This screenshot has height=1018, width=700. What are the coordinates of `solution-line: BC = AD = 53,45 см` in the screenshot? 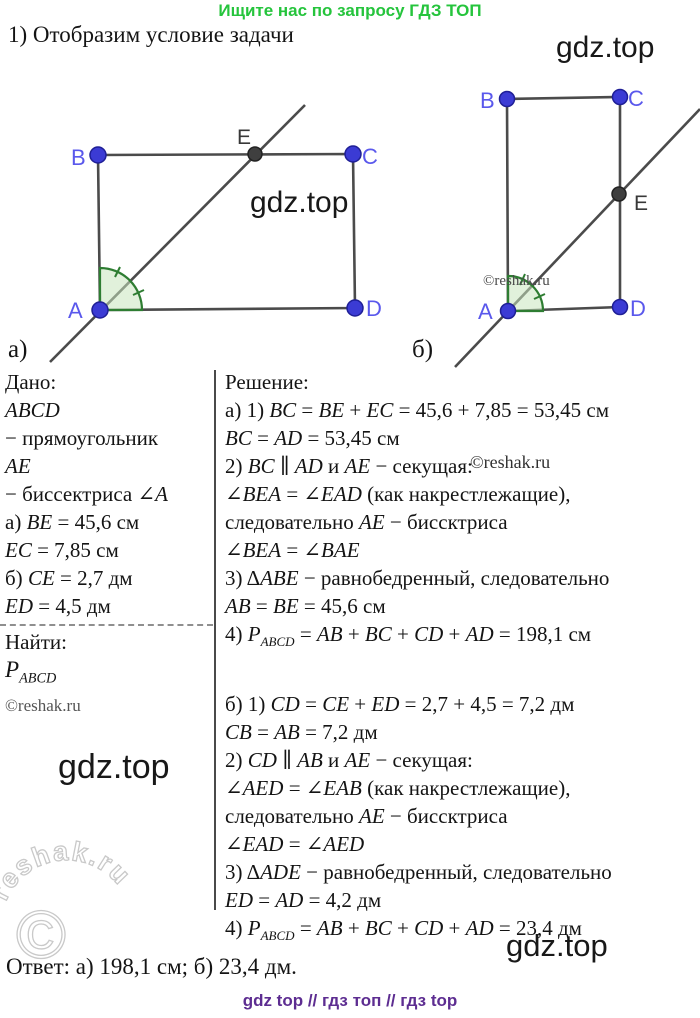 It's located at (312, 438).